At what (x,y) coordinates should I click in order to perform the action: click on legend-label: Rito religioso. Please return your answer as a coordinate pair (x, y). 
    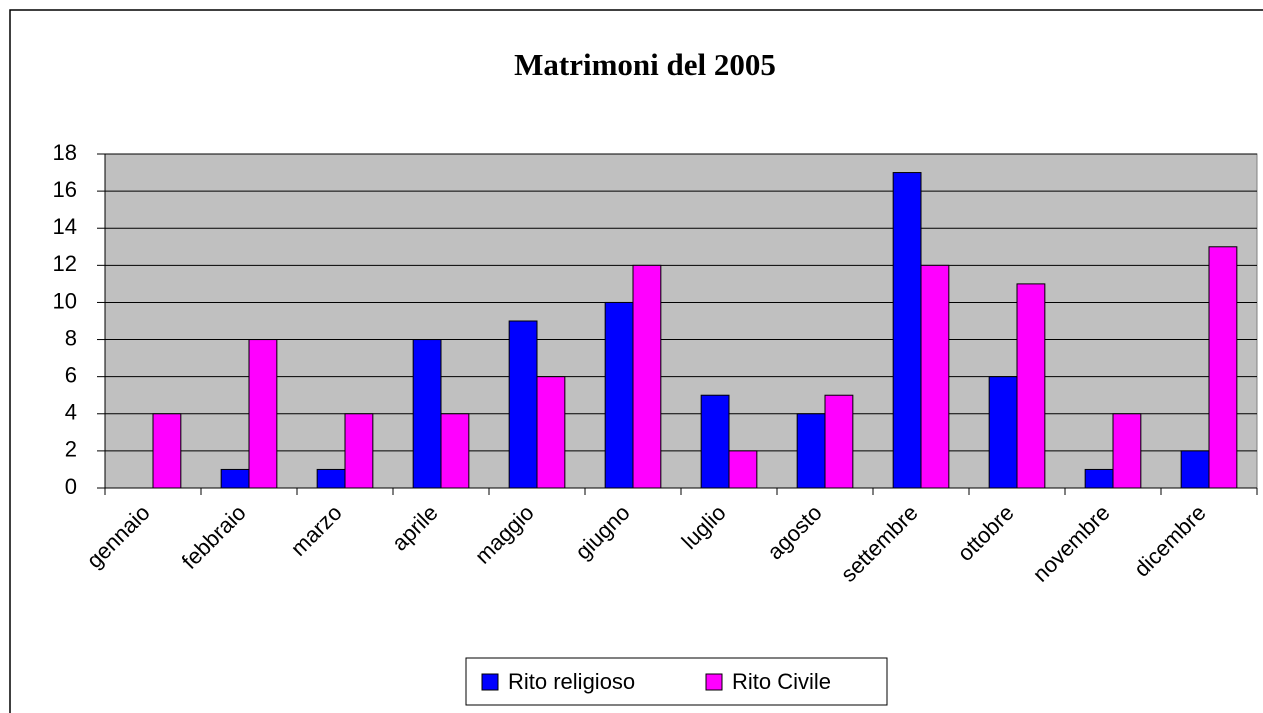
    Looking at the image, I should click on (571, 681).